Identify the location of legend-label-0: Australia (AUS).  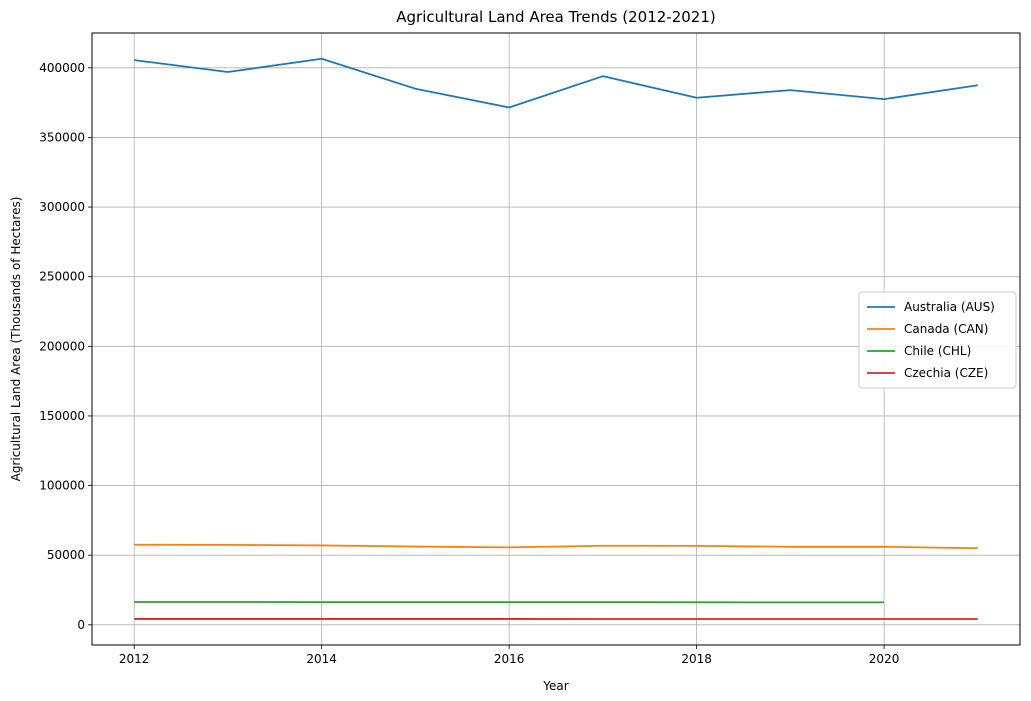
(949, 307).